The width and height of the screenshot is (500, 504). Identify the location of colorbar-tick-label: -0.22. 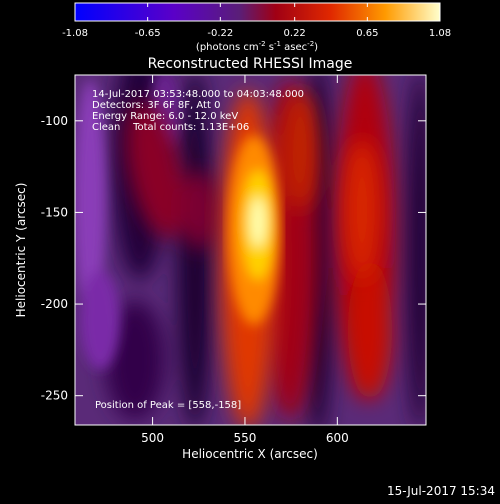
(220, 33).